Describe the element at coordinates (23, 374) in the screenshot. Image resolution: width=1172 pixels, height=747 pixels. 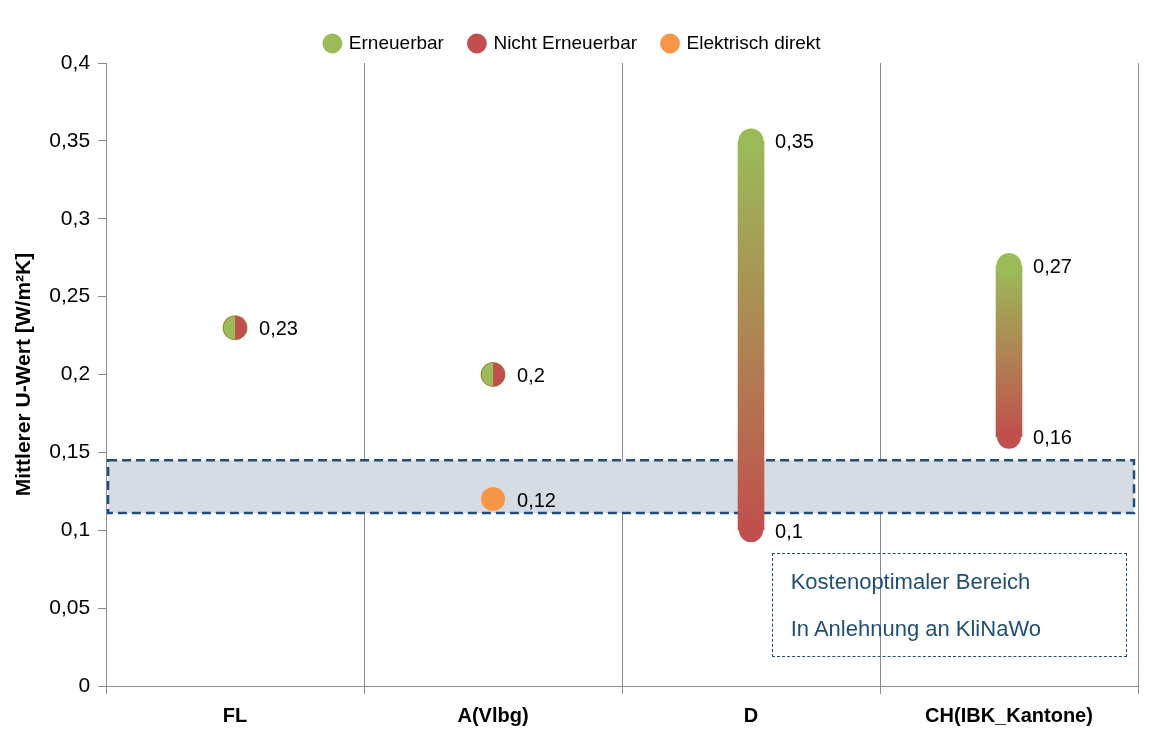
I see `y-axis-title: Mittlerer U-Wert [W/m²K]` at that location.